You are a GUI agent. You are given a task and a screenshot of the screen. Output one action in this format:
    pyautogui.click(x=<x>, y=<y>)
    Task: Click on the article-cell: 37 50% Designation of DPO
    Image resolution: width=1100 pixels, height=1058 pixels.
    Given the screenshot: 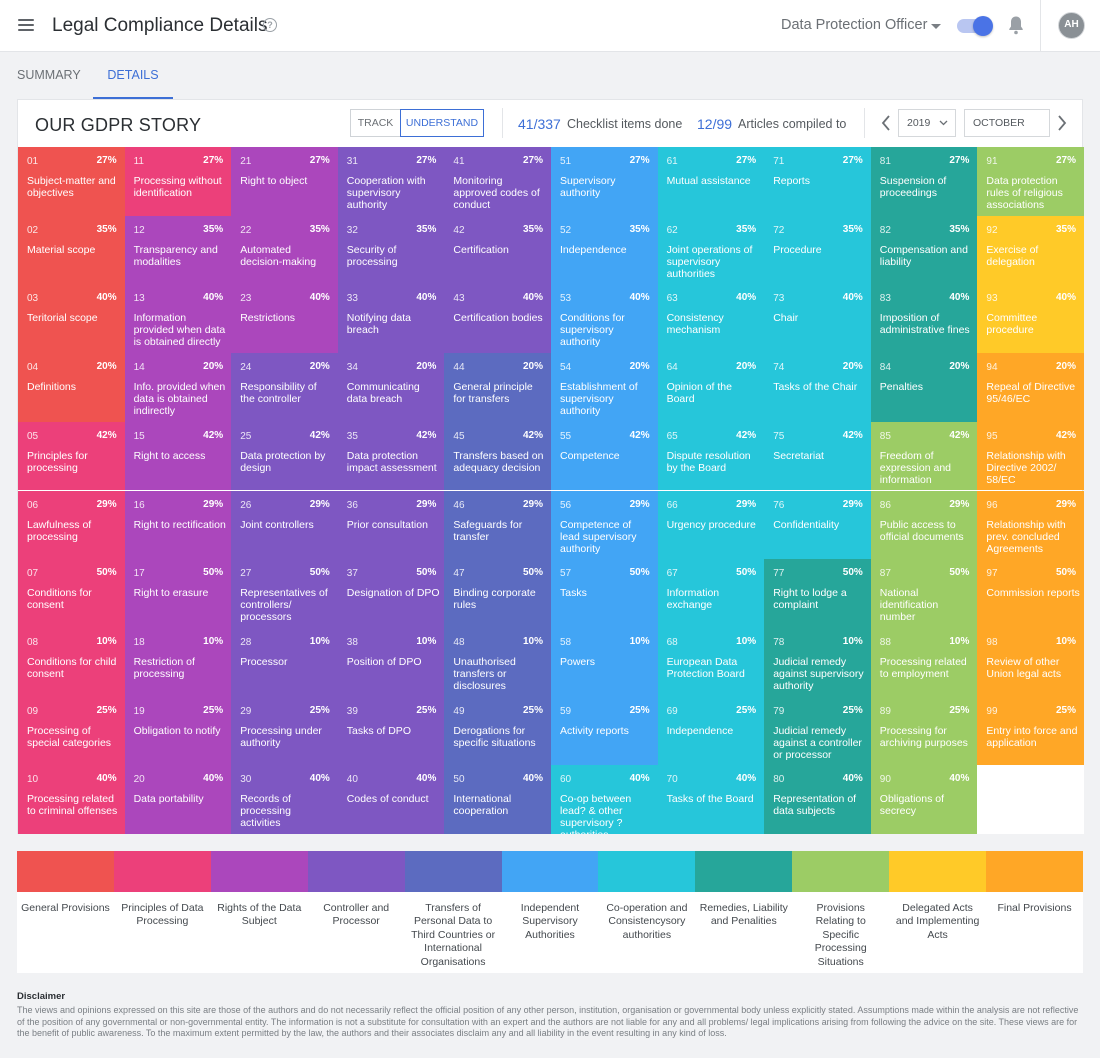 What is the action you would take?
    pyautogui.click(x=391, y=593)
    